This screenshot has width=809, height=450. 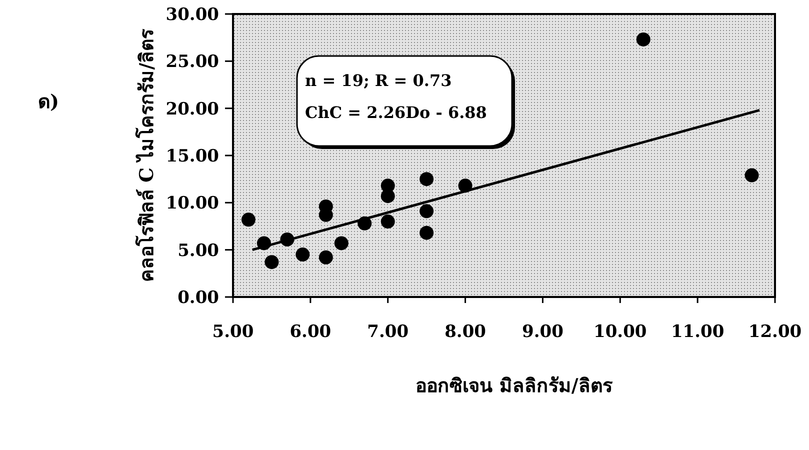 What do you see at coordinates (193, 156) in the screenshot?
I see `y-tick-label: 15.00` at bounding box center [193, 156].